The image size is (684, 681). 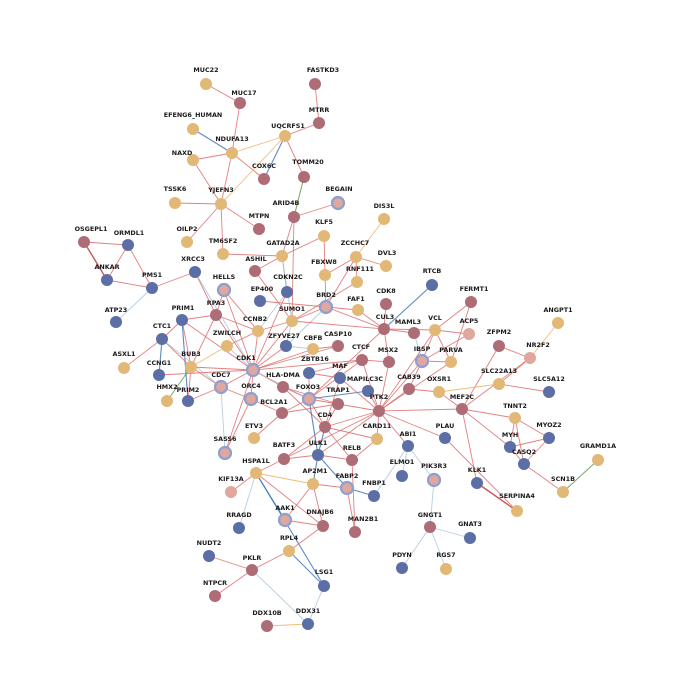 What do you see at coordinates (288, 132) in the screenshot?
I see `node-uqcrfs1: UQCRFS1` at bounding box center [288, 132].